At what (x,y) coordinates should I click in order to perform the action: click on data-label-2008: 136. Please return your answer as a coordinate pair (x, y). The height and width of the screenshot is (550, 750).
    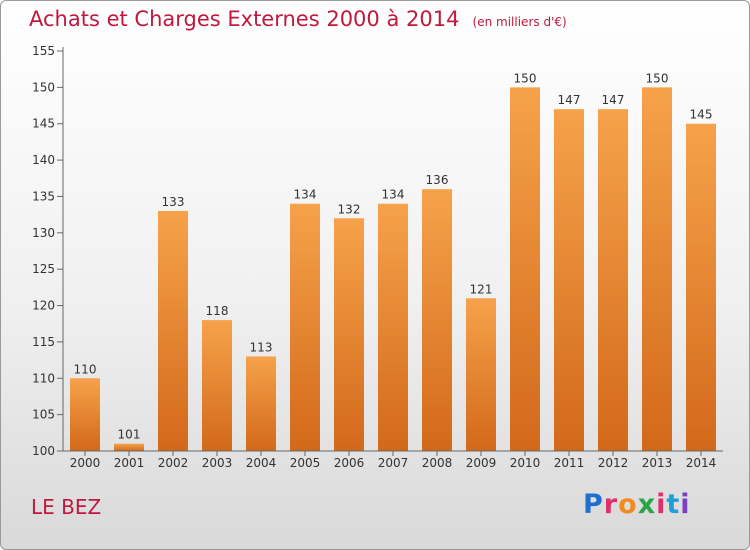
    Looking at the image, I should click on (437, 180).